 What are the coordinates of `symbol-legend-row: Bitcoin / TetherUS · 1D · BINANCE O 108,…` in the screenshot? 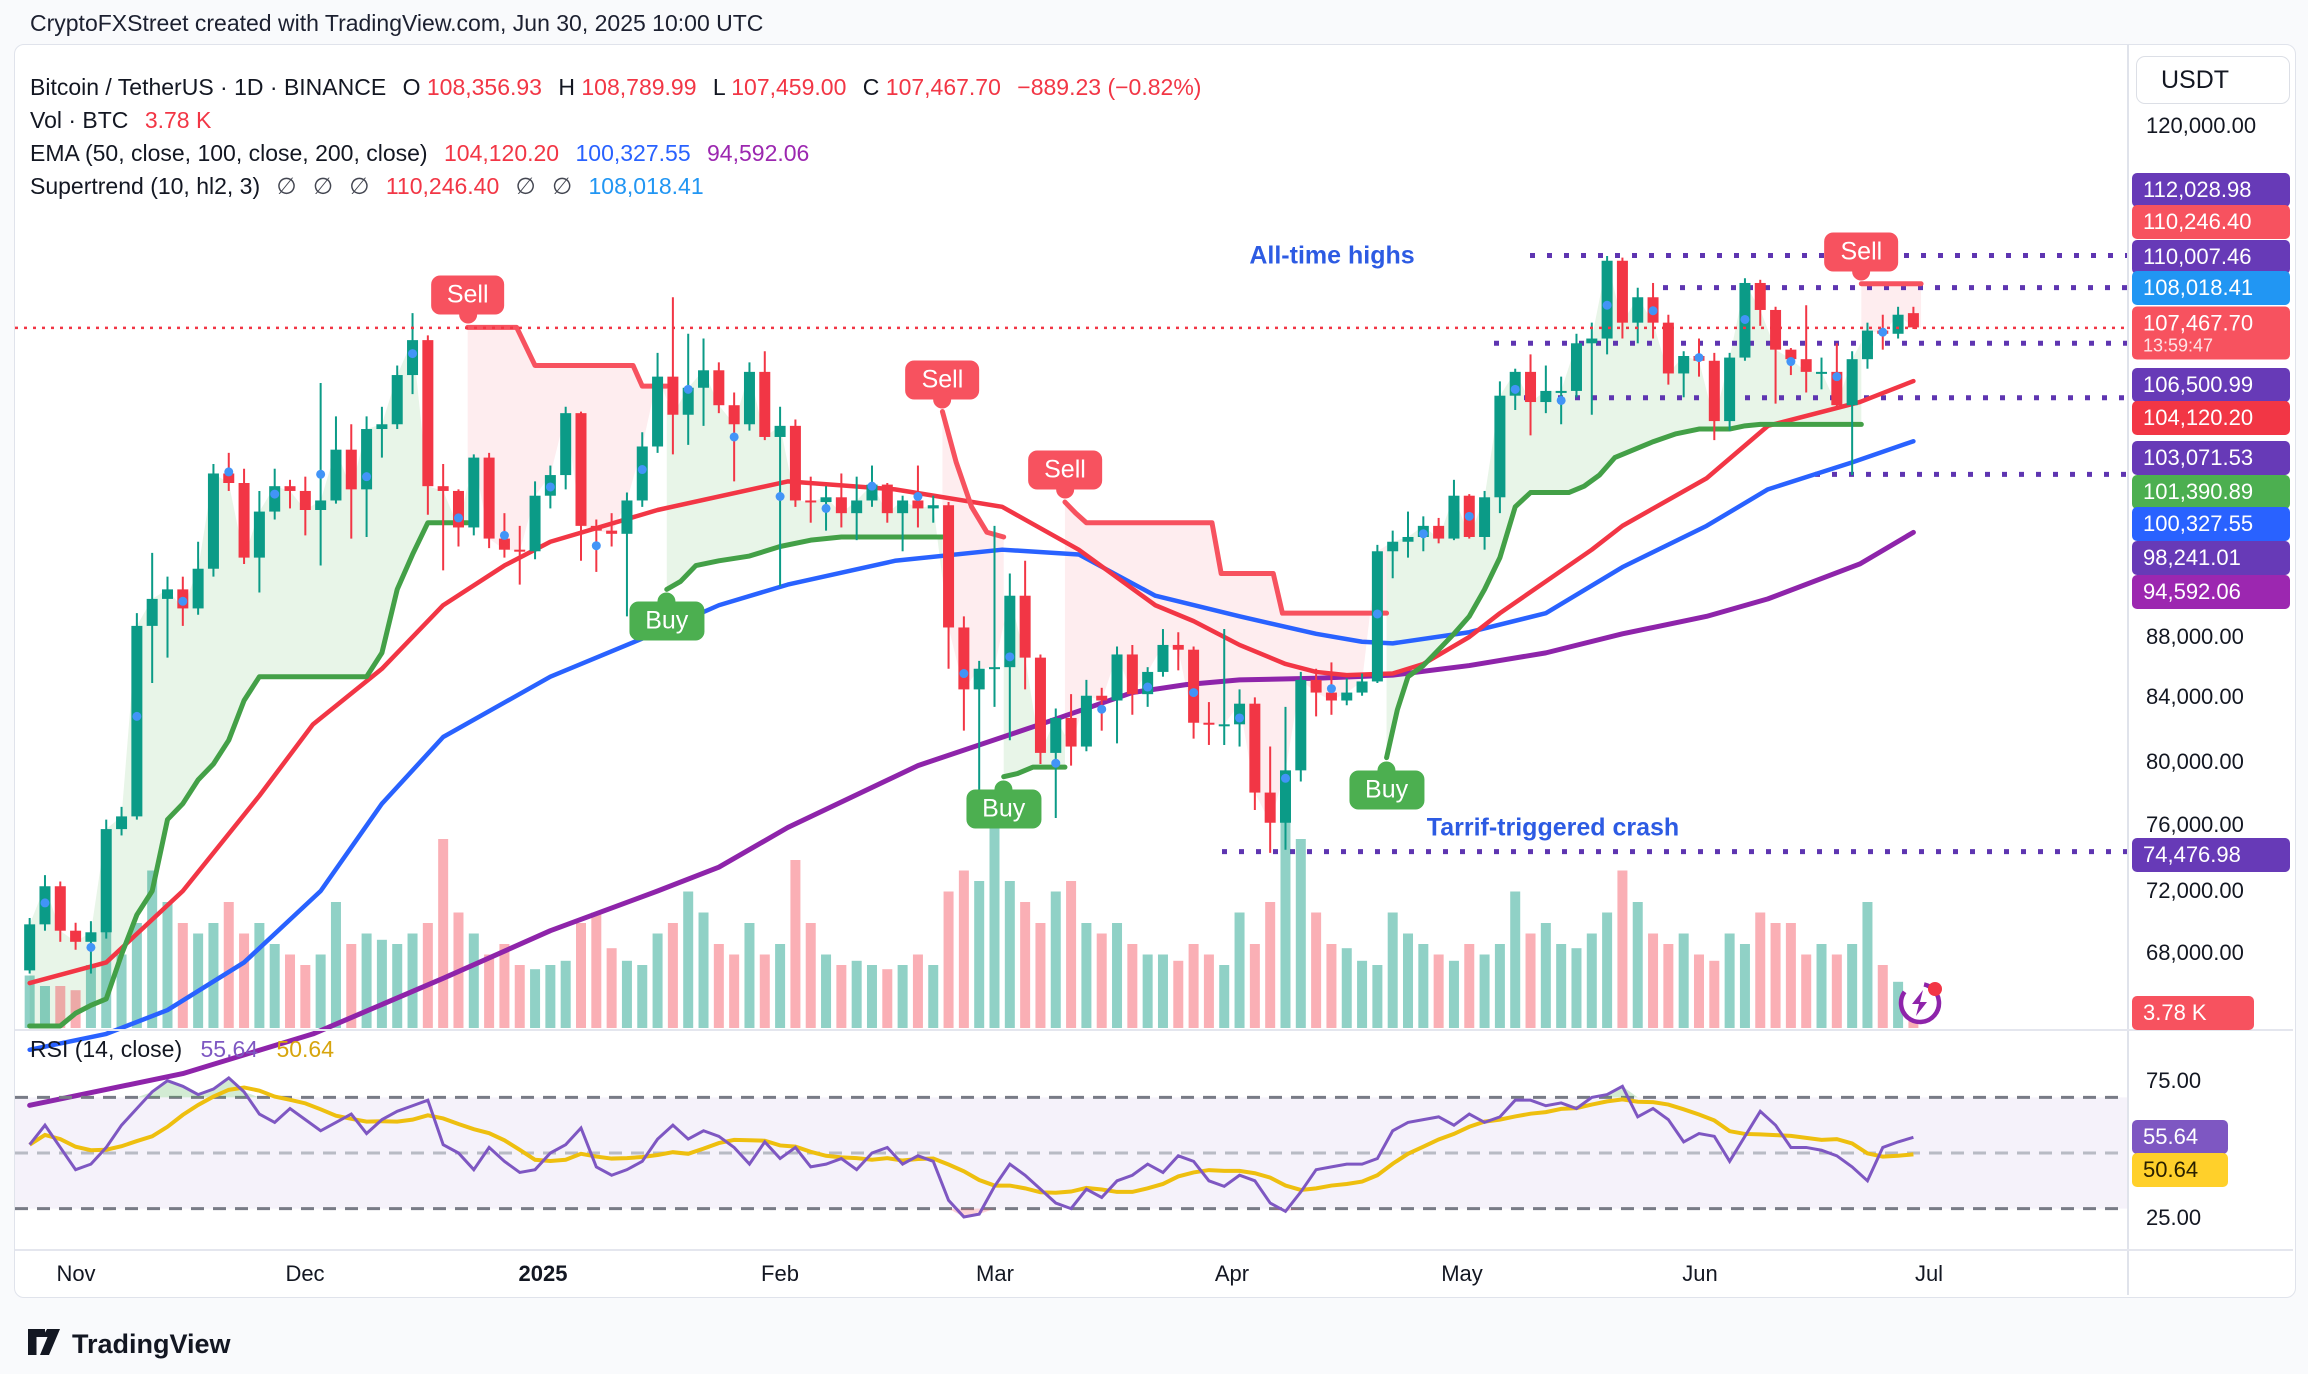 It's located at (620, 87).